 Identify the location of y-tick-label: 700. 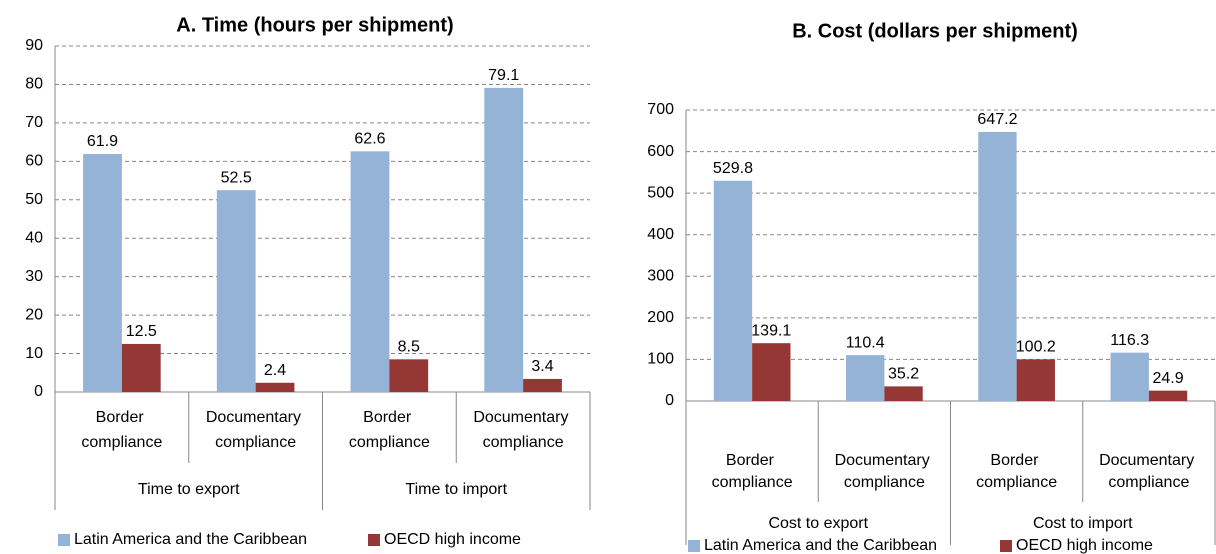
(660, 109).